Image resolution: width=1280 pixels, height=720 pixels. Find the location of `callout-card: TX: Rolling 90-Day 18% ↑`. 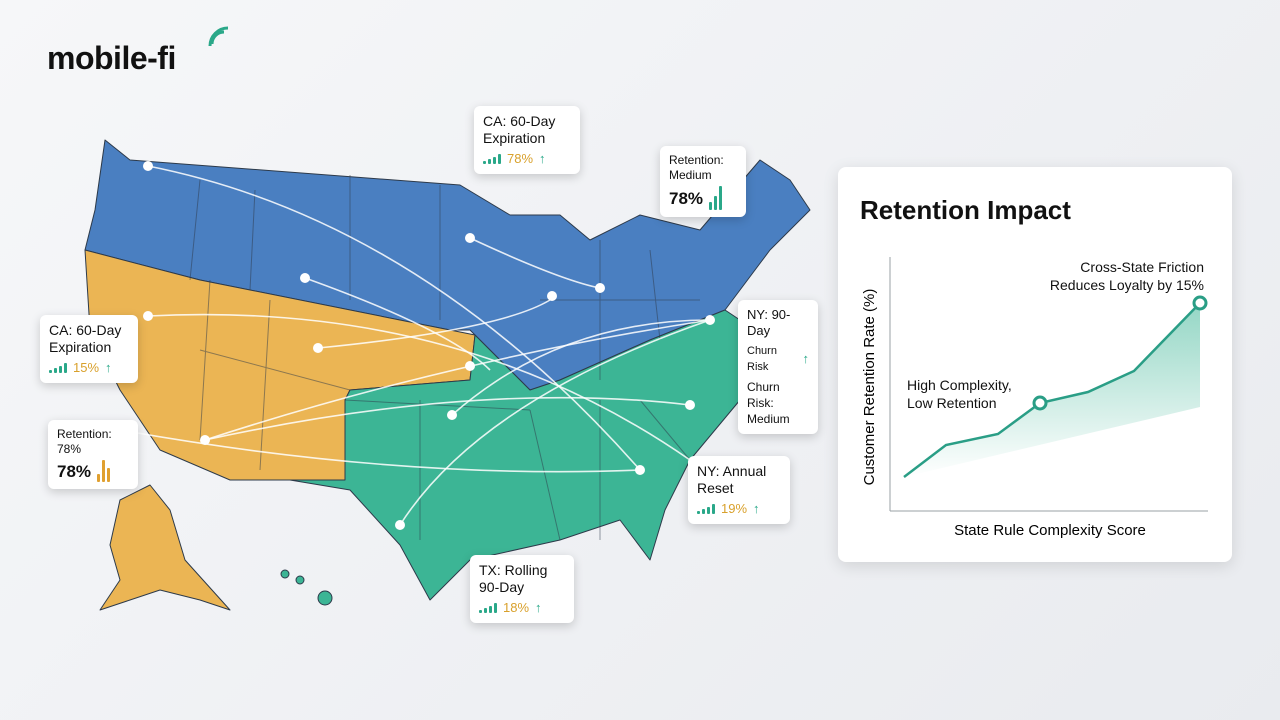

callout-card: TX: Rolling 90-Day 18% ↑ is located at coordinates (522, 589).